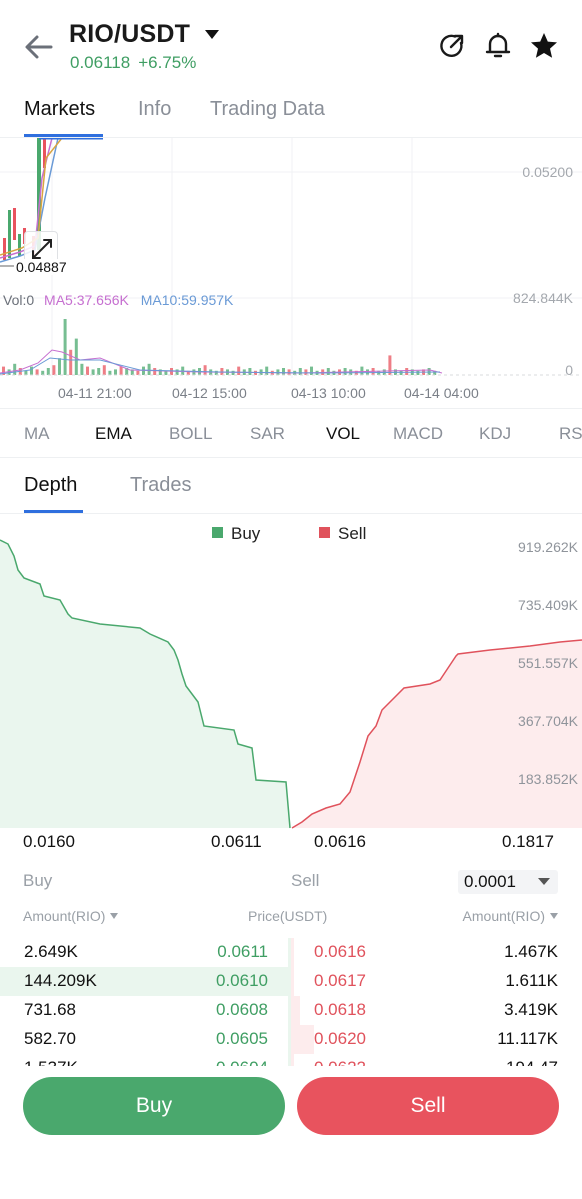  I want to click on main-tabs: Markets Info Trading Data, so click(291, 112).